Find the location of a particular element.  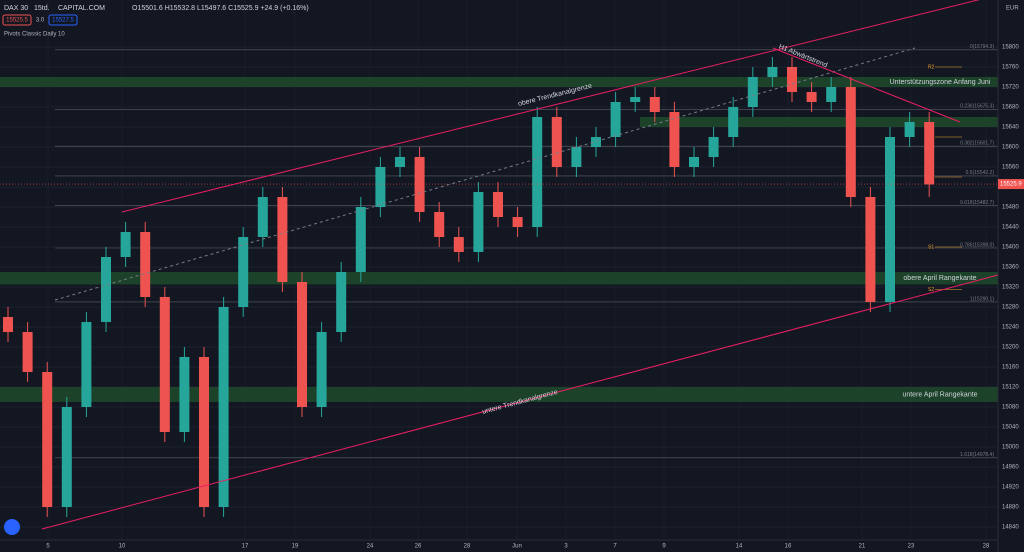

y-tick-label: 14920 is located at coordinates (1010, 488).